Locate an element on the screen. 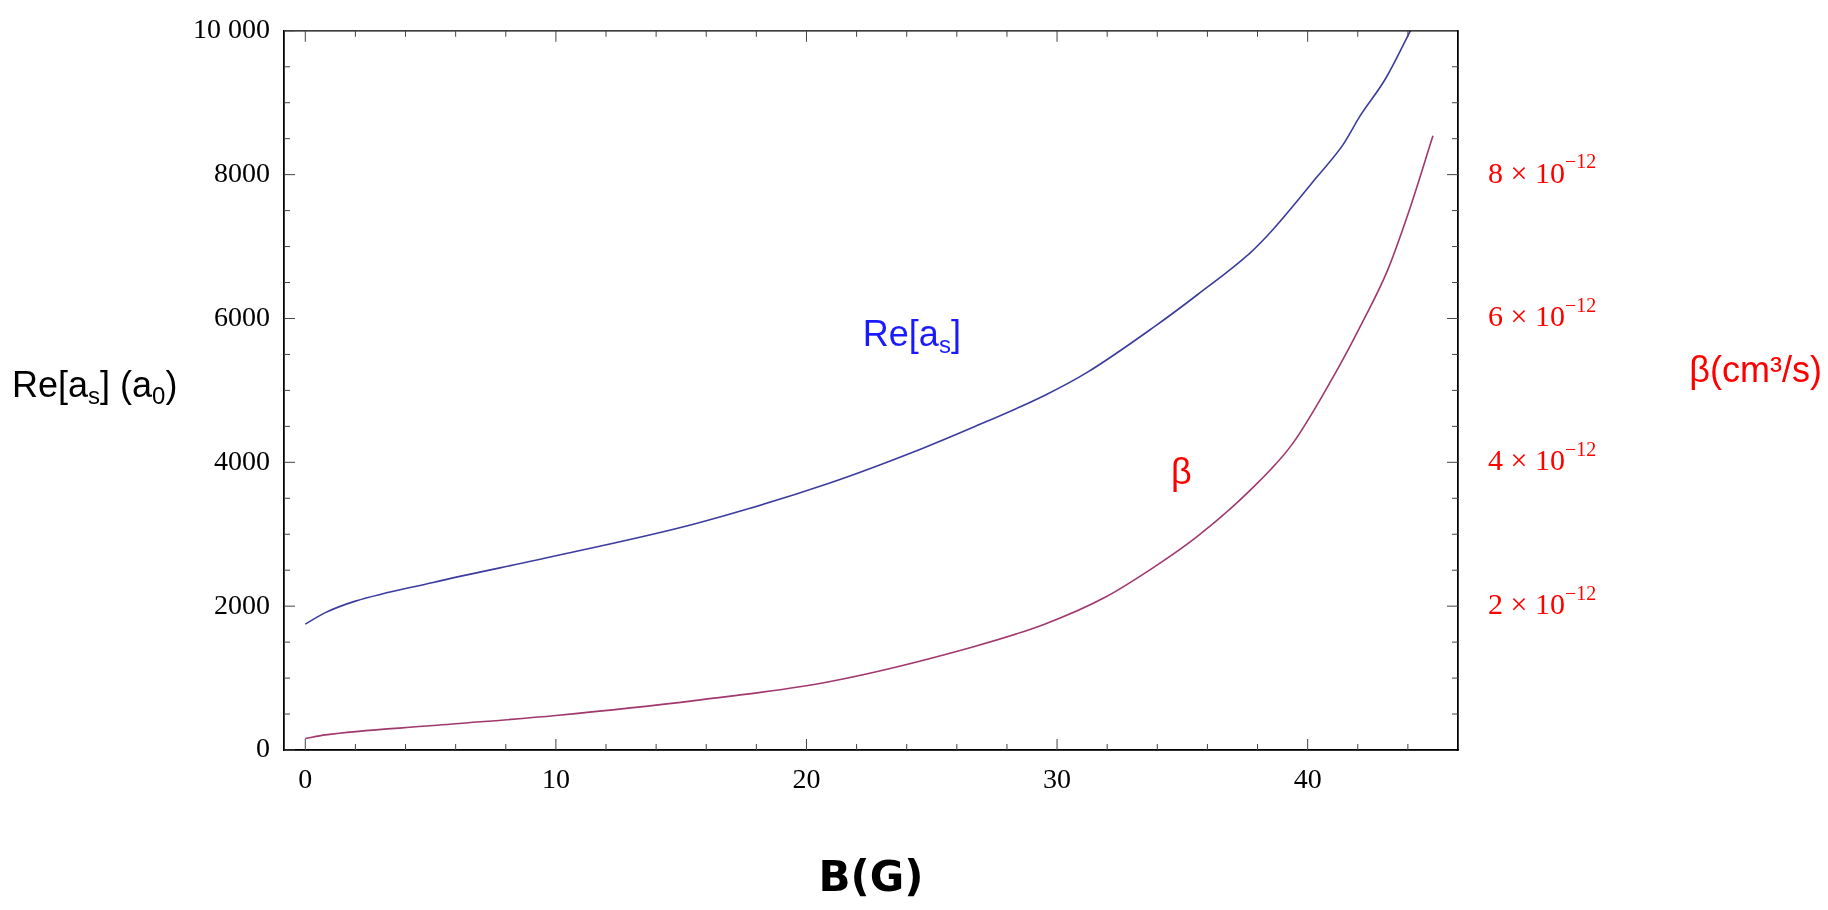  series-label: β is located at coordinates (1181, 472).